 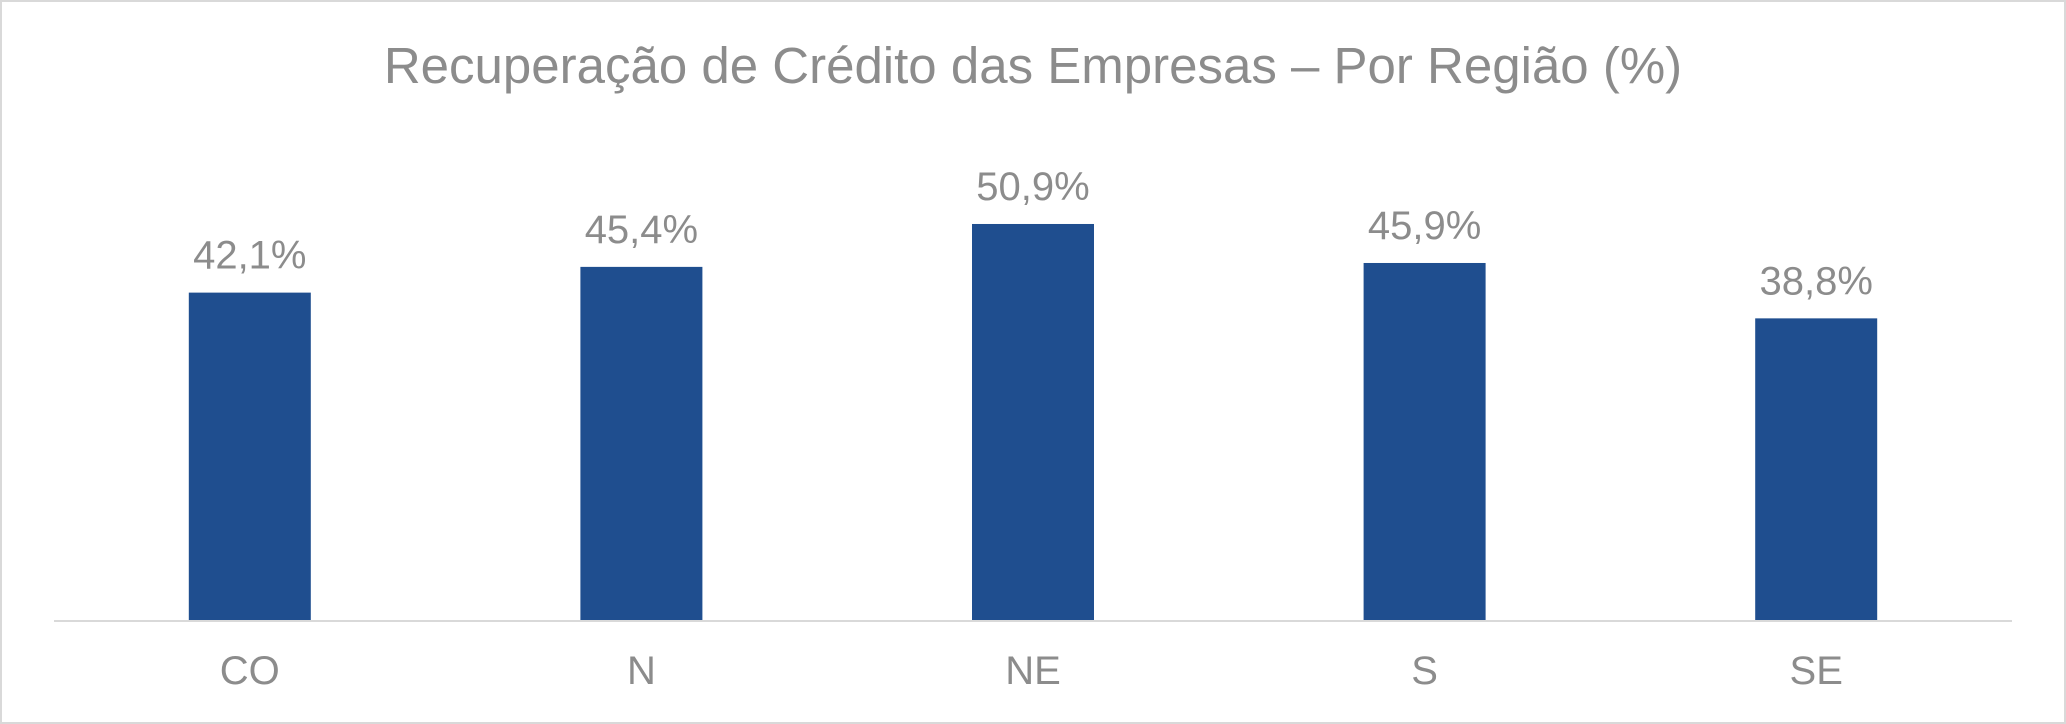 I want to click on bar-ne, so click(x=1033, y=422).